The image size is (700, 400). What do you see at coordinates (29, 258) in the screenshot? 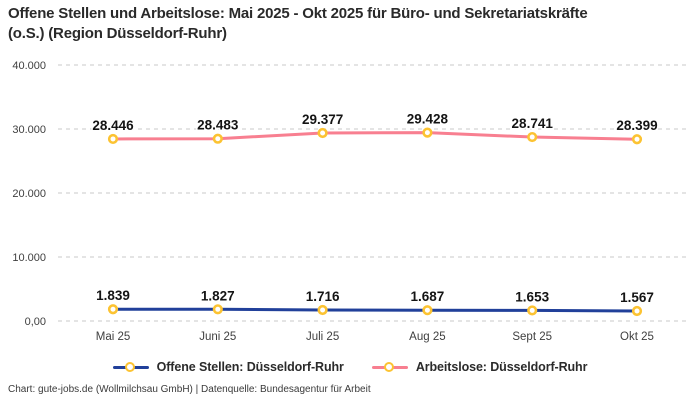
I see `y-axis-tick-label: 10.000` at bounding box center [29, 258].